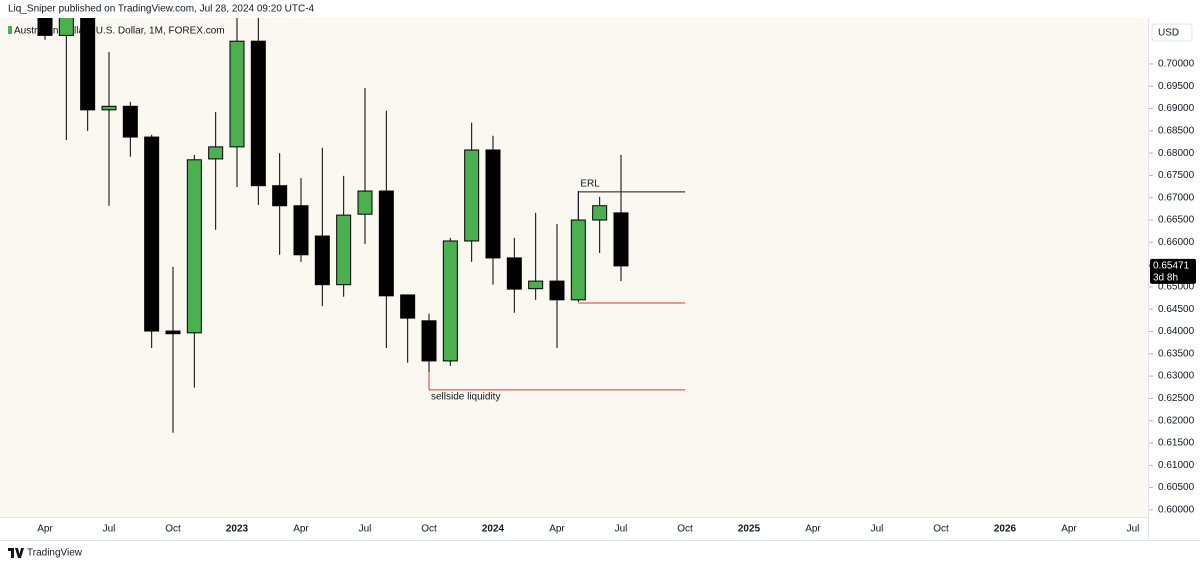  What do you see at coordinates (1176, 86) in the screenshot?
I see `y-tick-label: 0.69500` at bounding box center [1176, 86].